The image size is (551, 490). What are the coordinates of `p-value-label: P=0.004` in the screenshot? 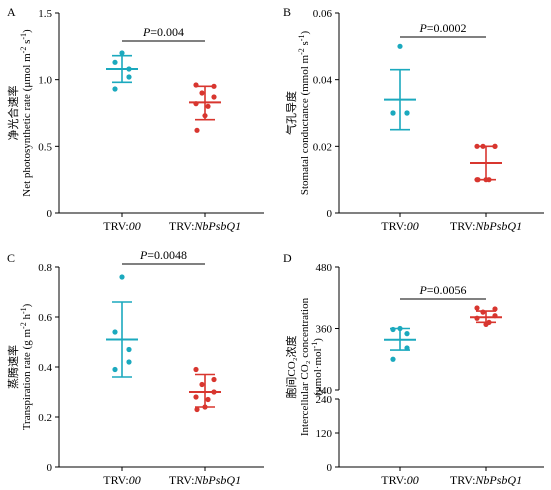 It's located at (163, 32).